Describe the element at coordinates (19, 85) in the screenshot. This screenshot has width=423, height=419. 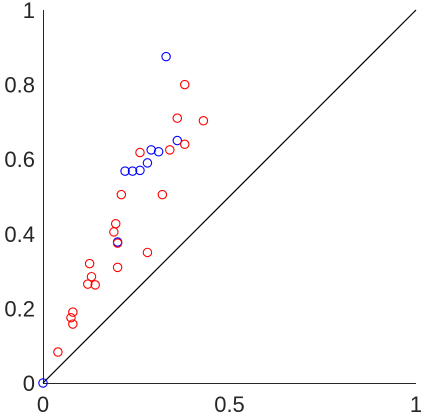
I see `y-tick-label: 0.8` at that location.